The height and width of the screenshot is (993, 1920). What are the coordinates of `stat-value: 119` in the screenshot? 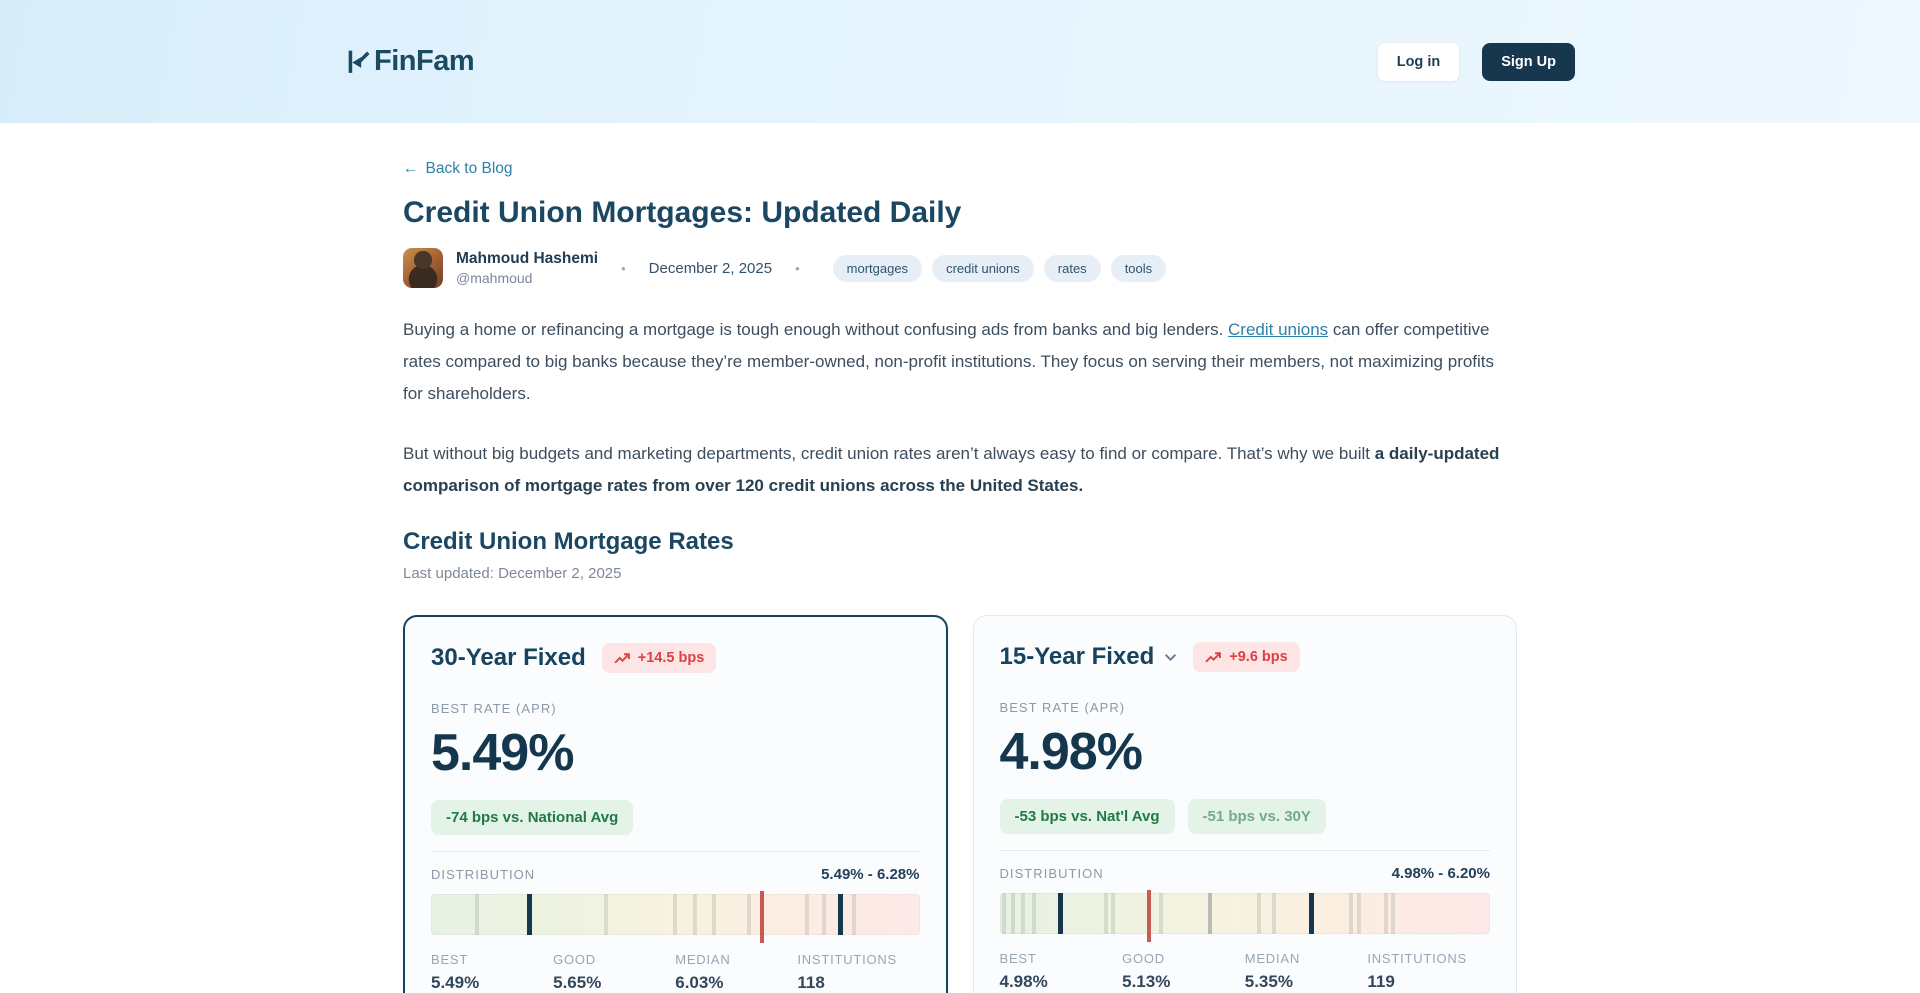 It's located at (1381, 981).